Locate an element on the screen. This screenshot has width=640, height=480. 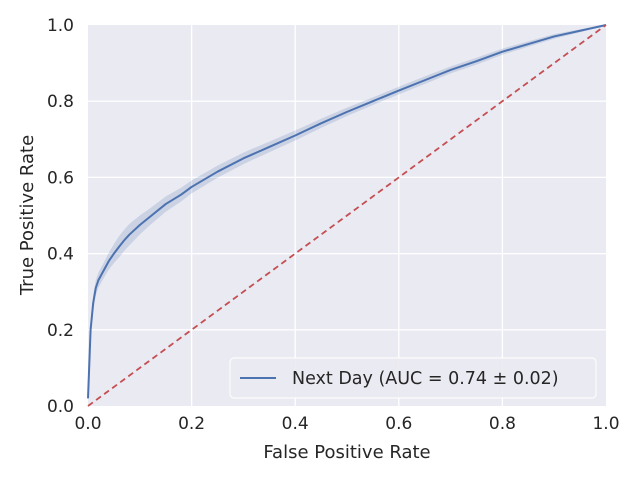
x-tick-label: 0.8 is located at coordinates (502, 424).